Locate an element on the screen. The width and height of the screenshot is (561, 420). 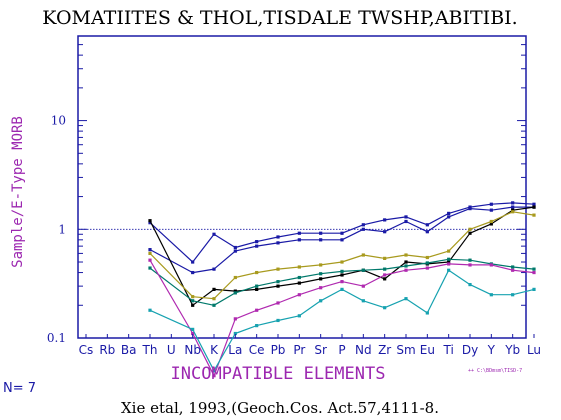
x-tick-label-dy: Dy is located at coordinates (470, 350).